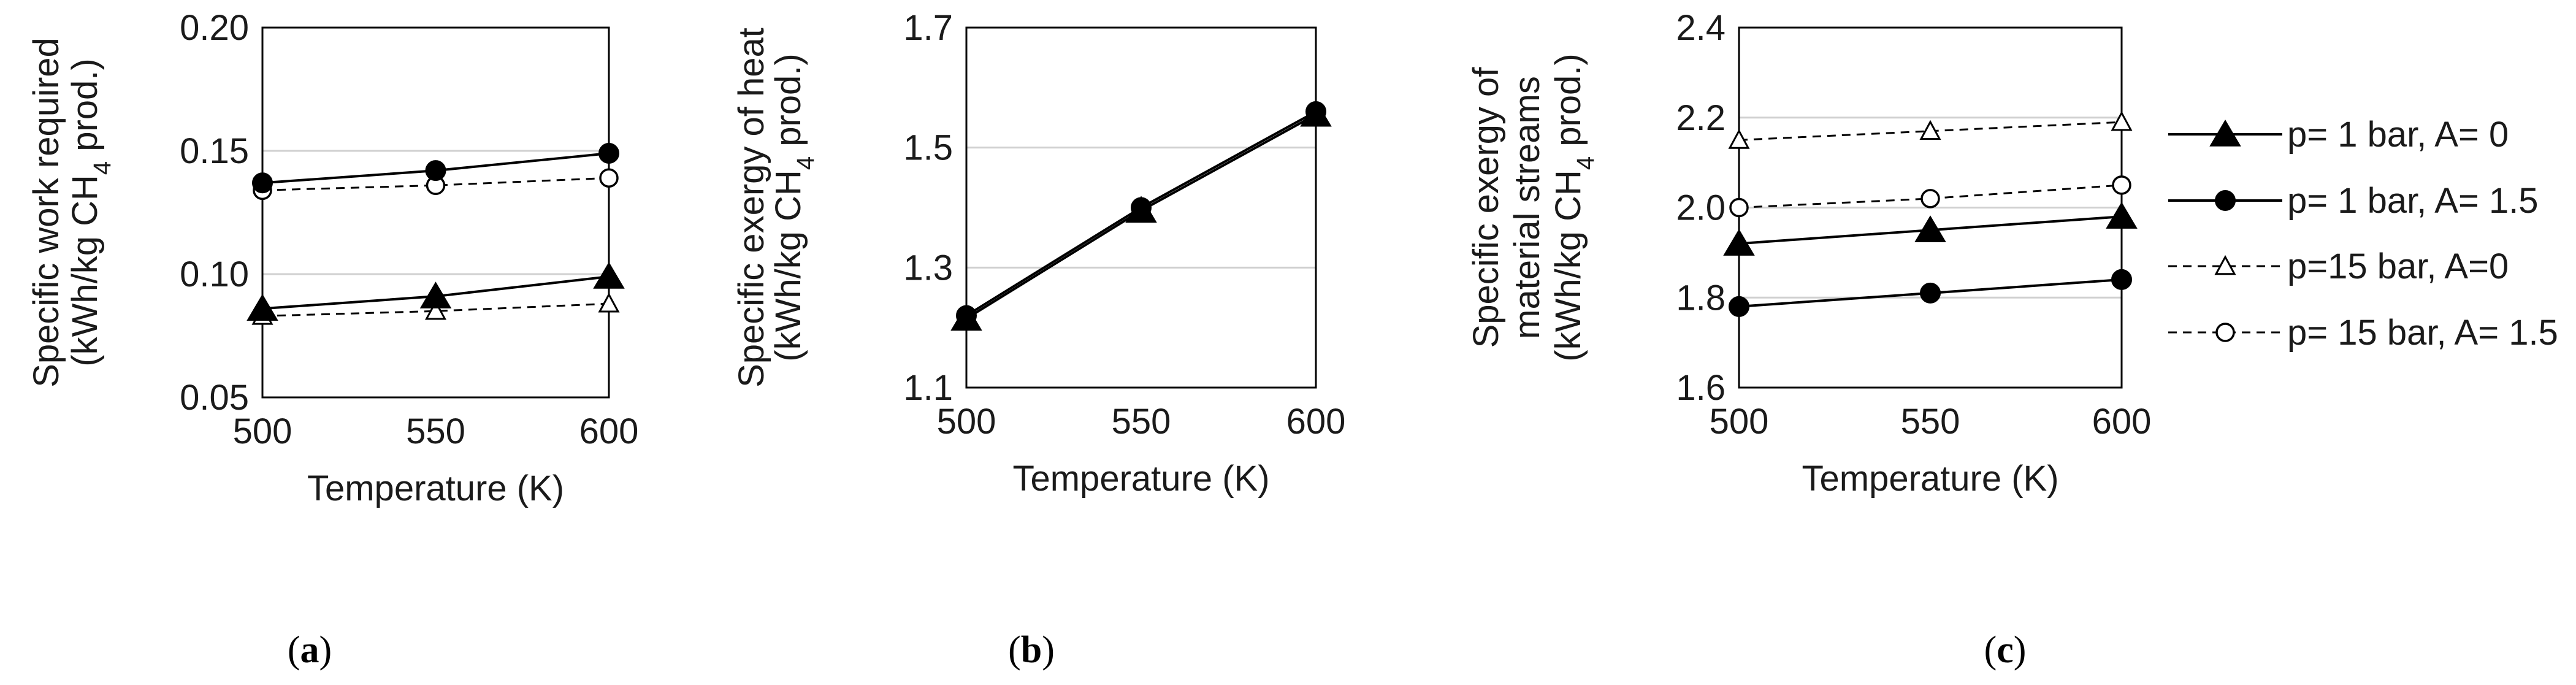  I want to click on y-tick-label: 1.8, so click(1701, 298).